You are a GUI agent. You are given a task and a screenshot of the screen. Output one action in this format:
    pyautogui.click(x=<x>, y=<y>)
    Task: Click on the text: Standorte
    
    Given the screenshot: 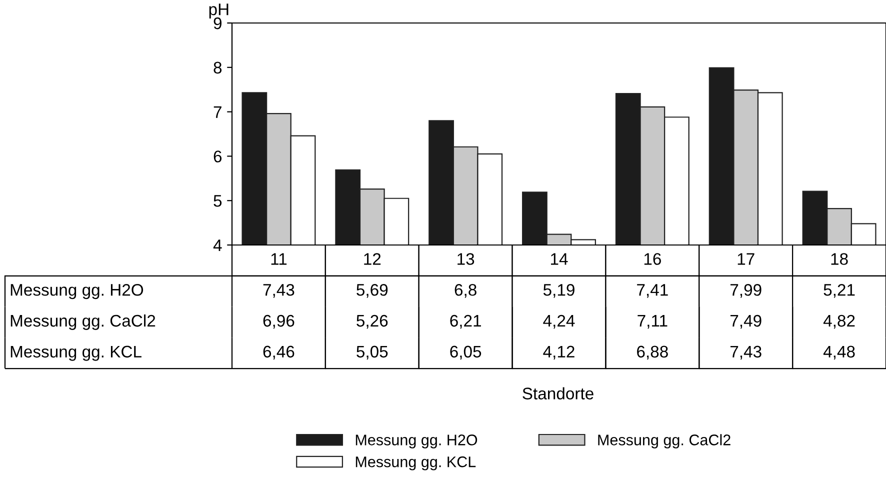 What is the action you would take?
    pyautogui.click(x=558, y=393)
    